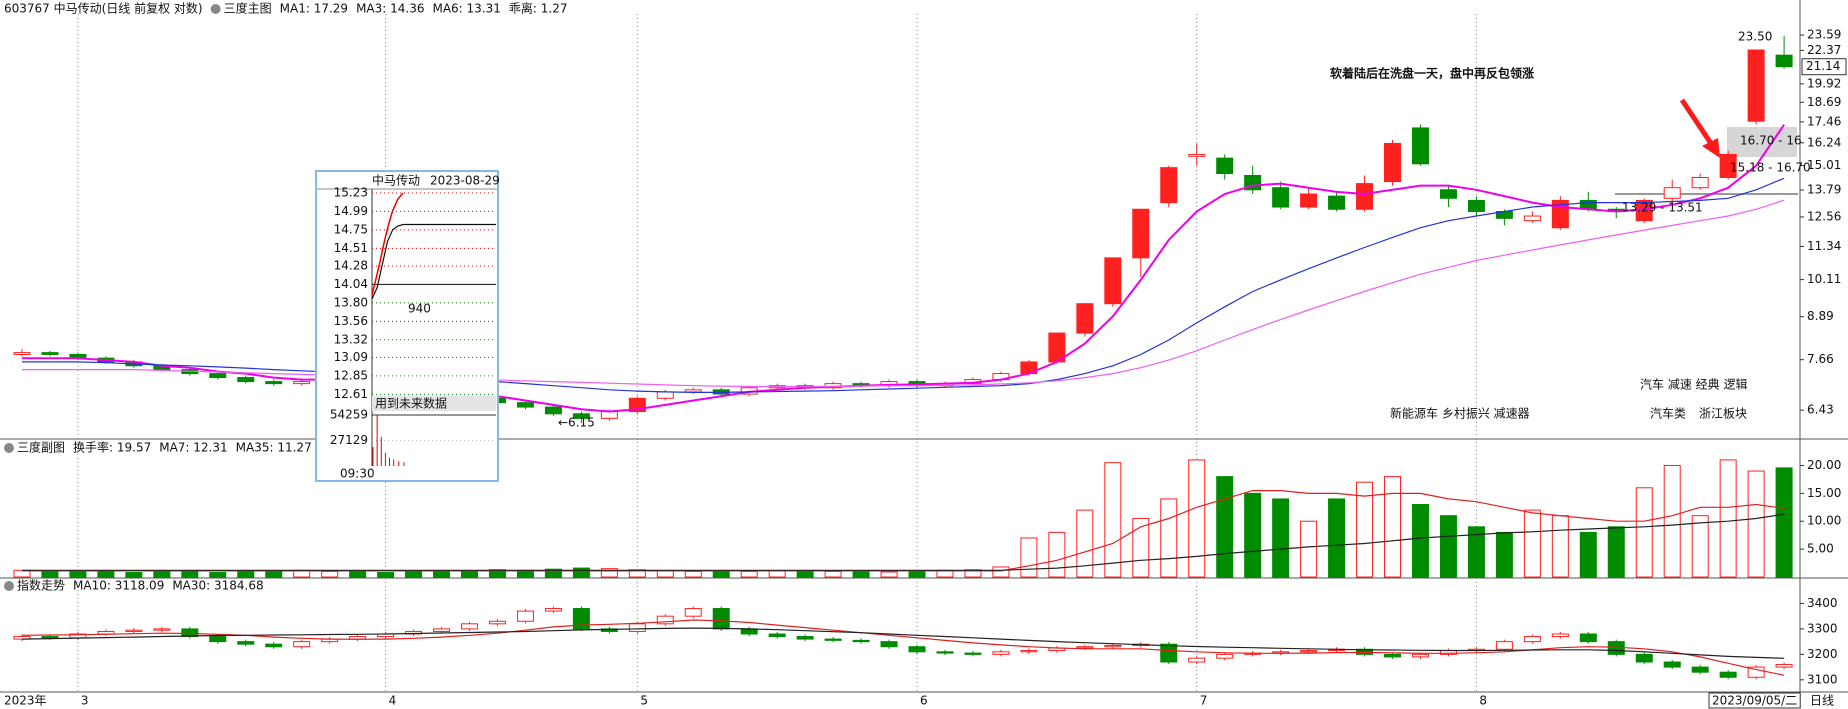 The width and height of the screenshot is (1848, 709). I want to click on indicator-icon, so click(215, 9).